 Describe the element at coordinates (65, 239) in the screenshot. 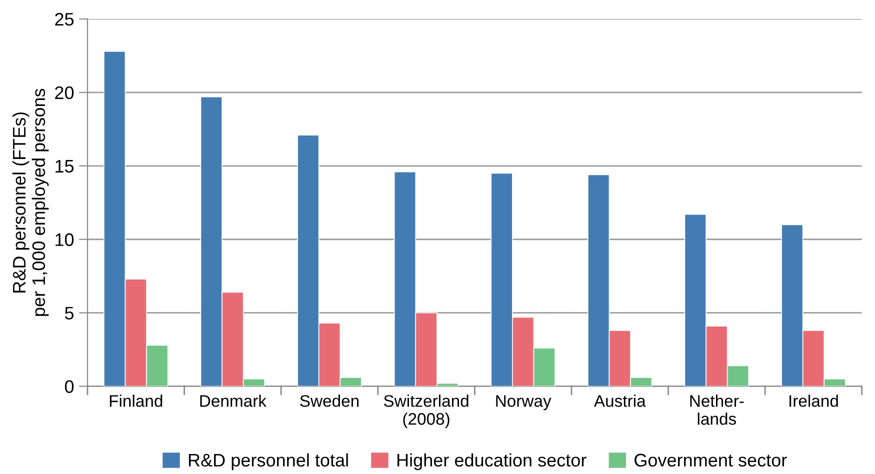

I see `y-tick-label: 10` at that location.